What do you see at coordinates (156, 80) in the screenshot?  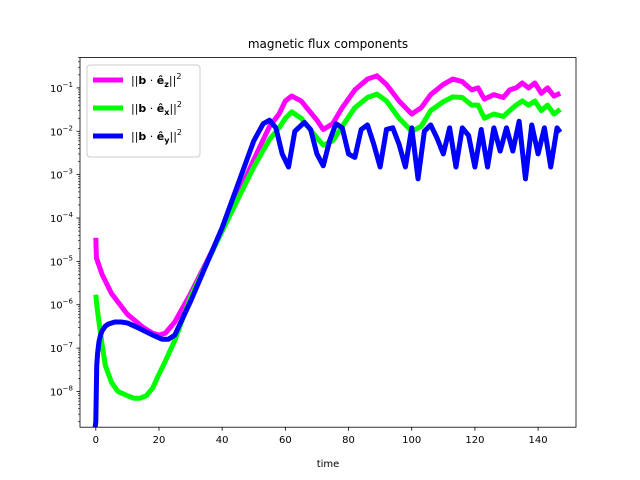 I see `legend-label-z: ||b · êz||2` at bounding box center [156, 80].